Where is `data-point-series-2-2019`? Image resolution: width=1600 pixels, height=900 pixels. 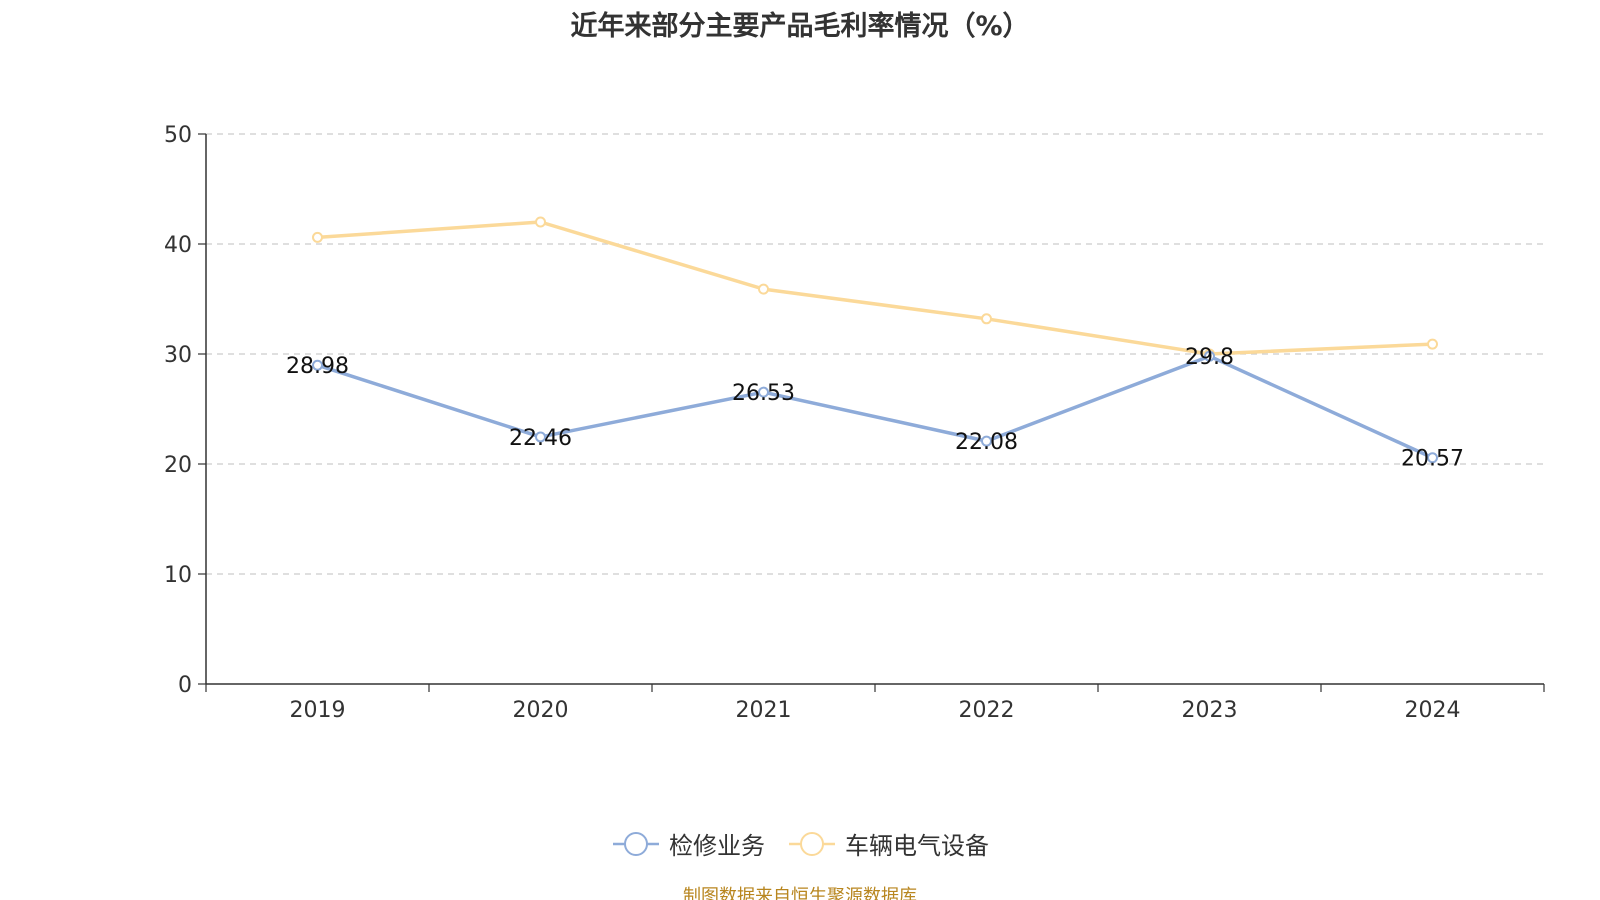
data-point-series-2-2019 is located at coordinates (317, 237).